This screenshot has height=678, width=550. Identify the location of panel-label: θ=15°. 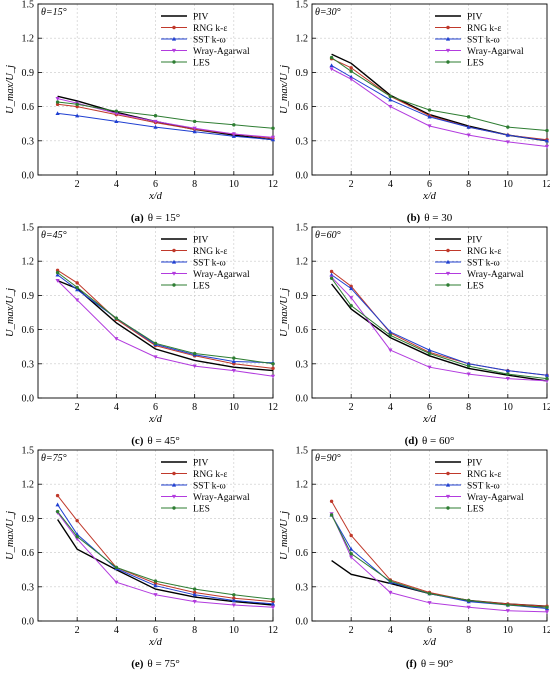
(54, 12).